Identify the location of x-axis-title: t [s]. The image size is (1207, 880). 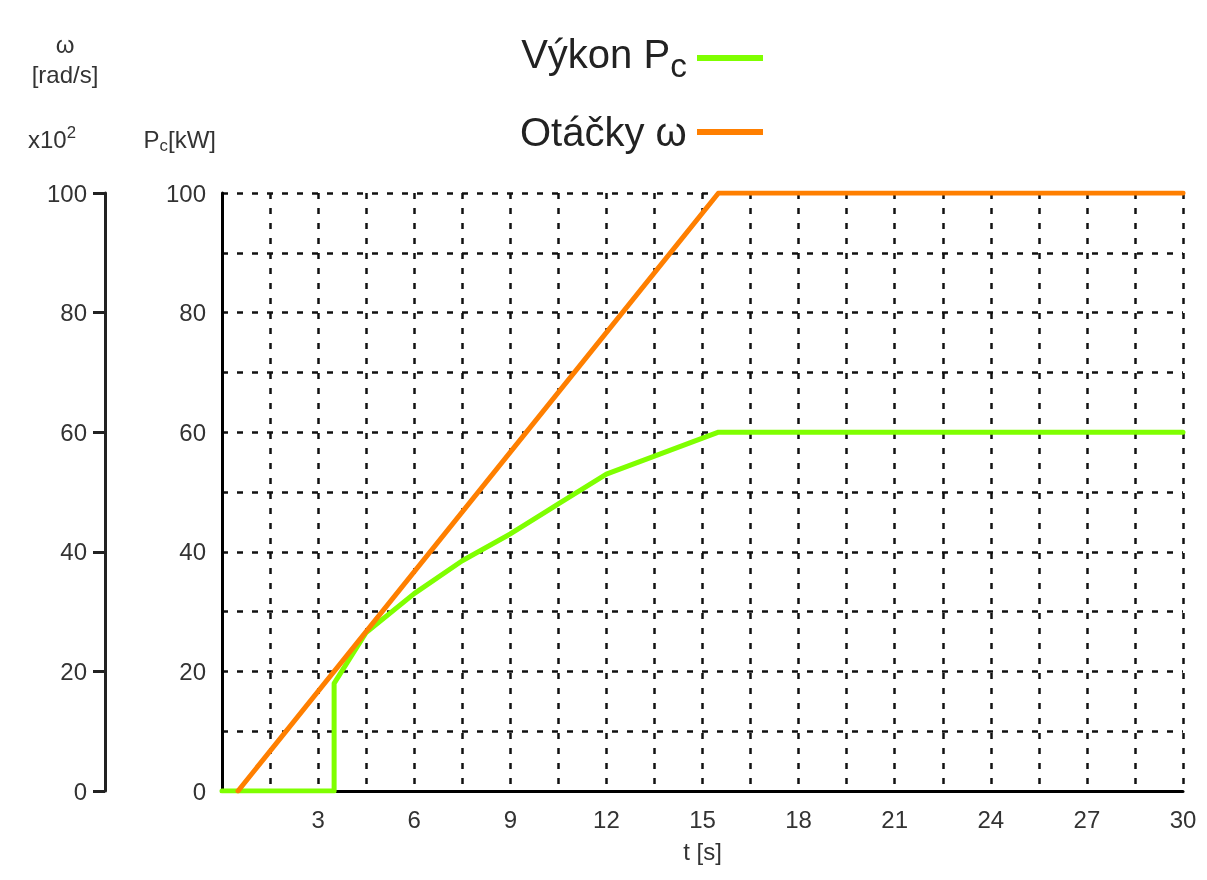
(702, 852).